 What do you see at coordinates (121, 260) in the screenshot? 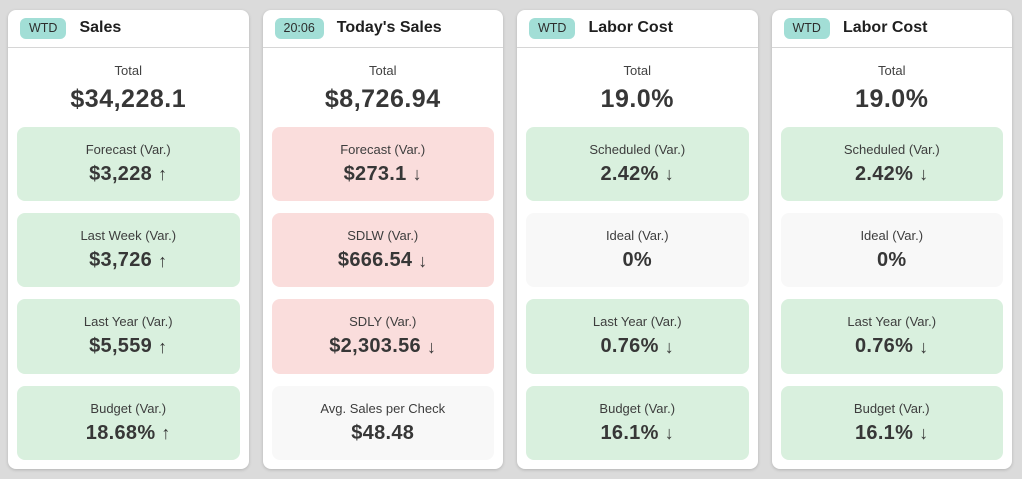
I see `metric-number: $3,726` at bounding box center [121, 260].